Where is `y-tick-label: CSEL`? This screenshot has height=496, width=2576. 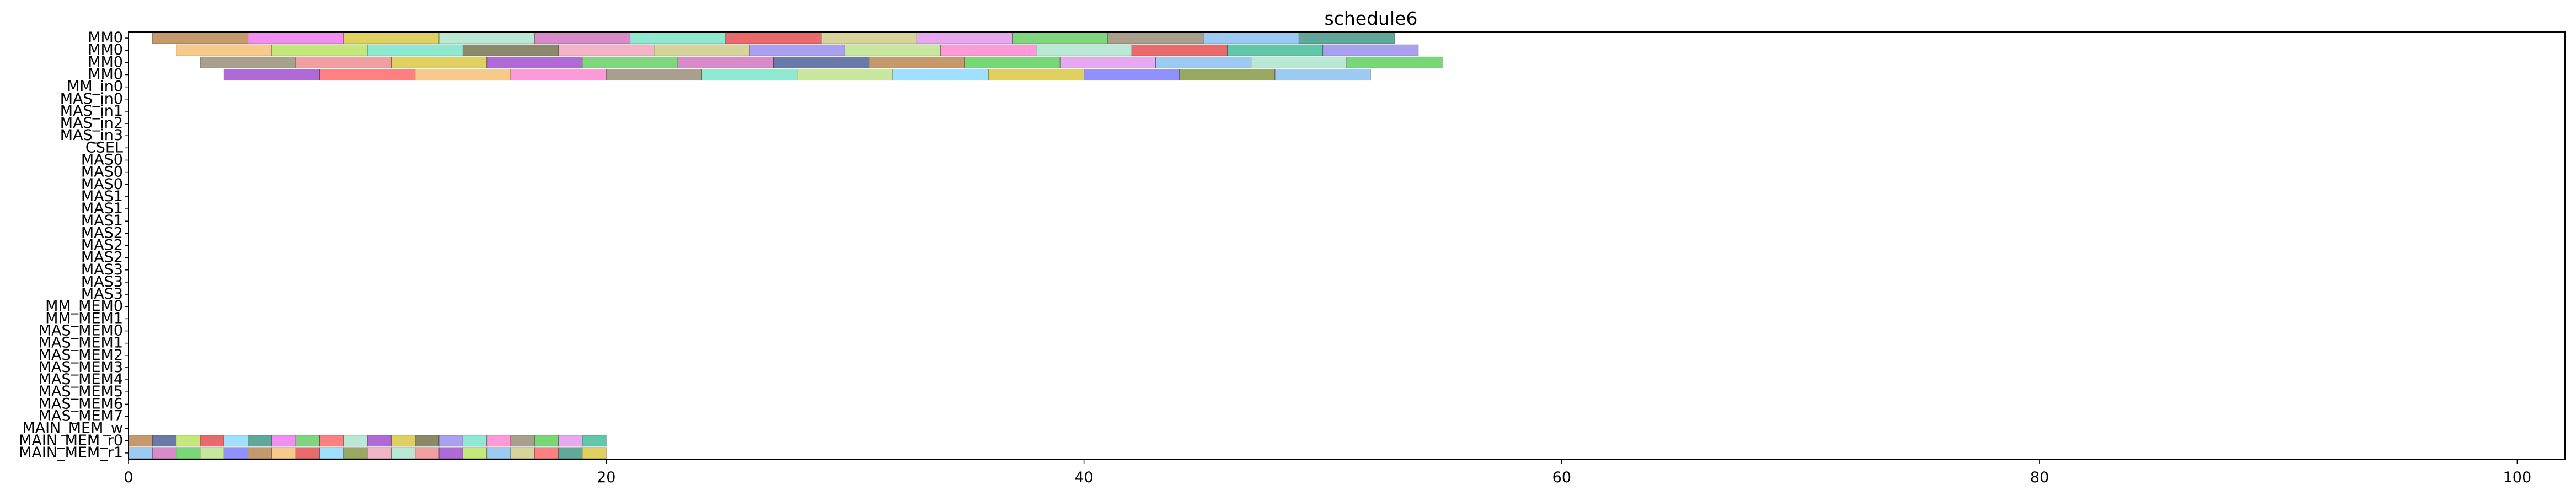
y-tick-label: CSEL is located at coordinates (104, 147).